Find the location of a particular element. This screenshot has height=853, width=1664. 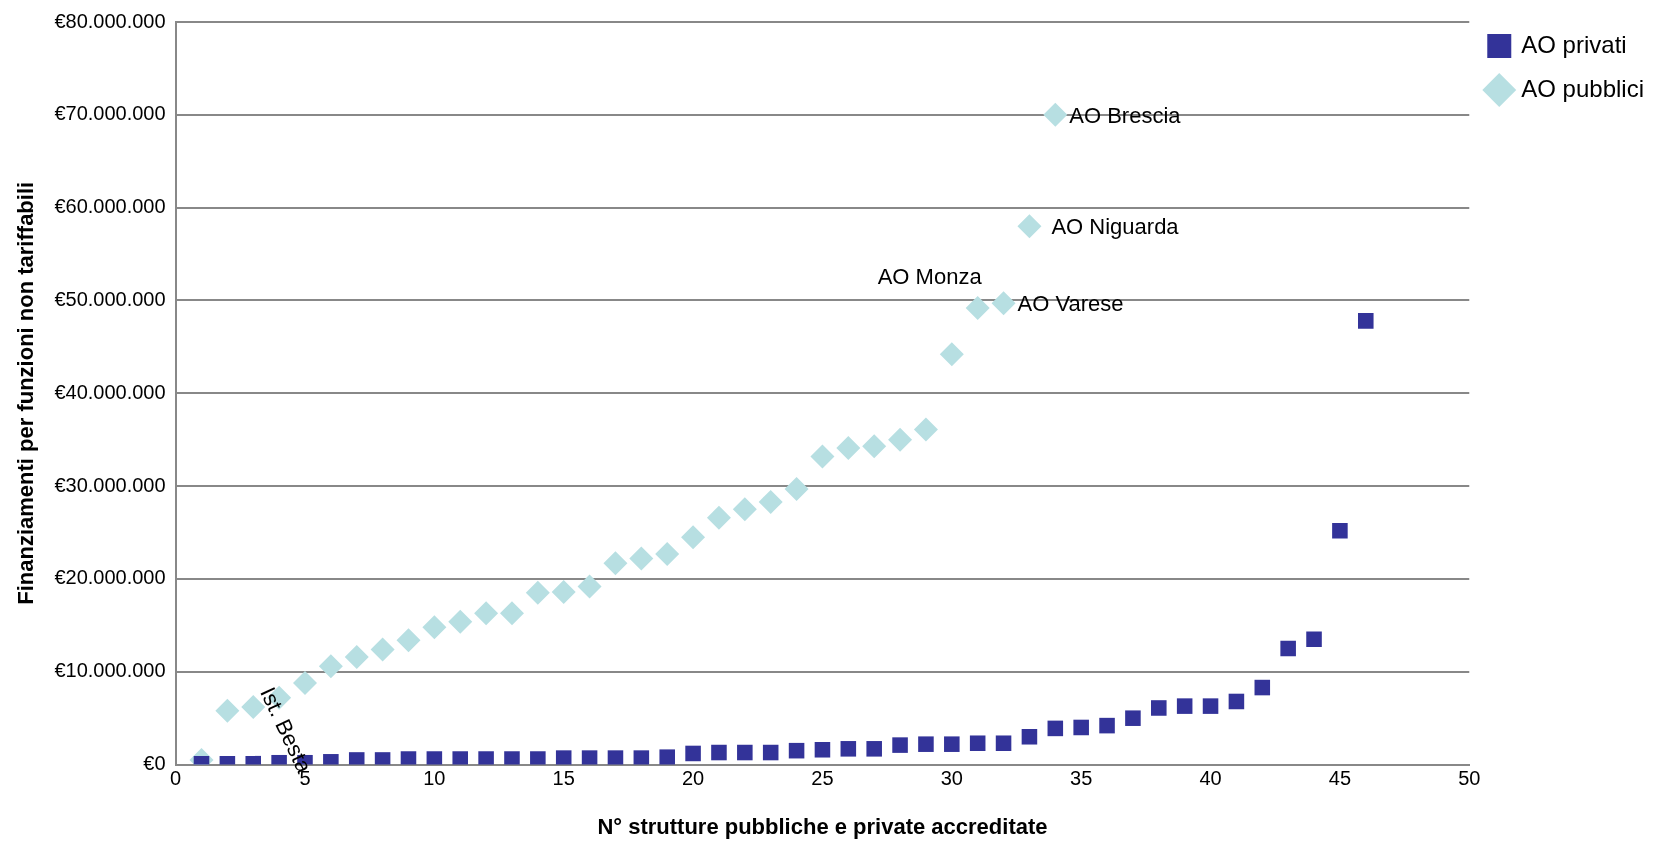

y-tick-label: €80.000.000 is located at coordinates (110, 20).